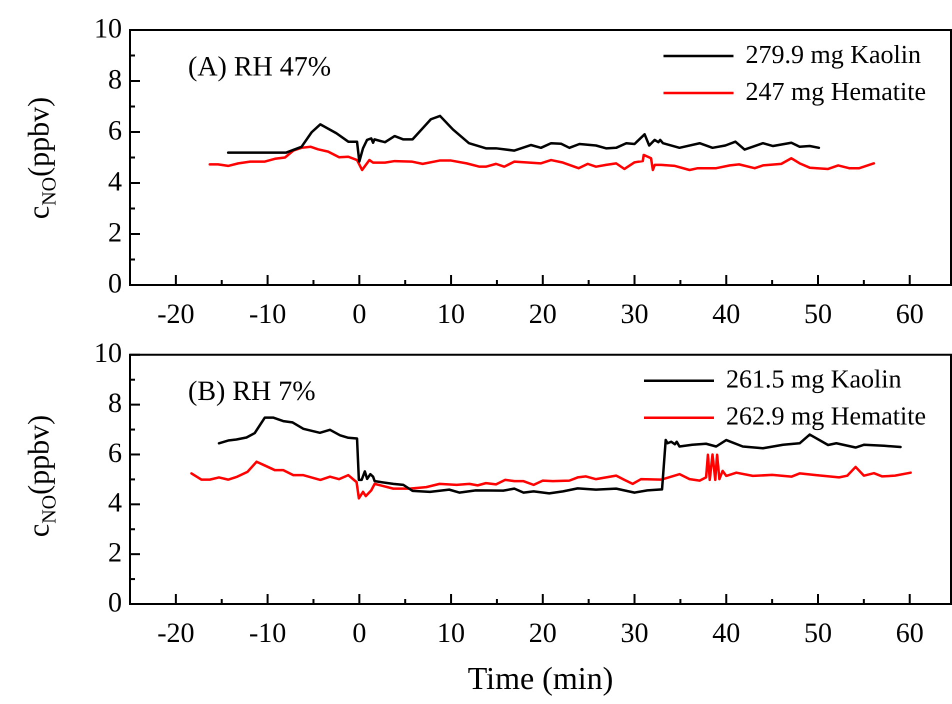  I want to click on legend-label: 279.9 mg Kaolin, so click(833, 54).